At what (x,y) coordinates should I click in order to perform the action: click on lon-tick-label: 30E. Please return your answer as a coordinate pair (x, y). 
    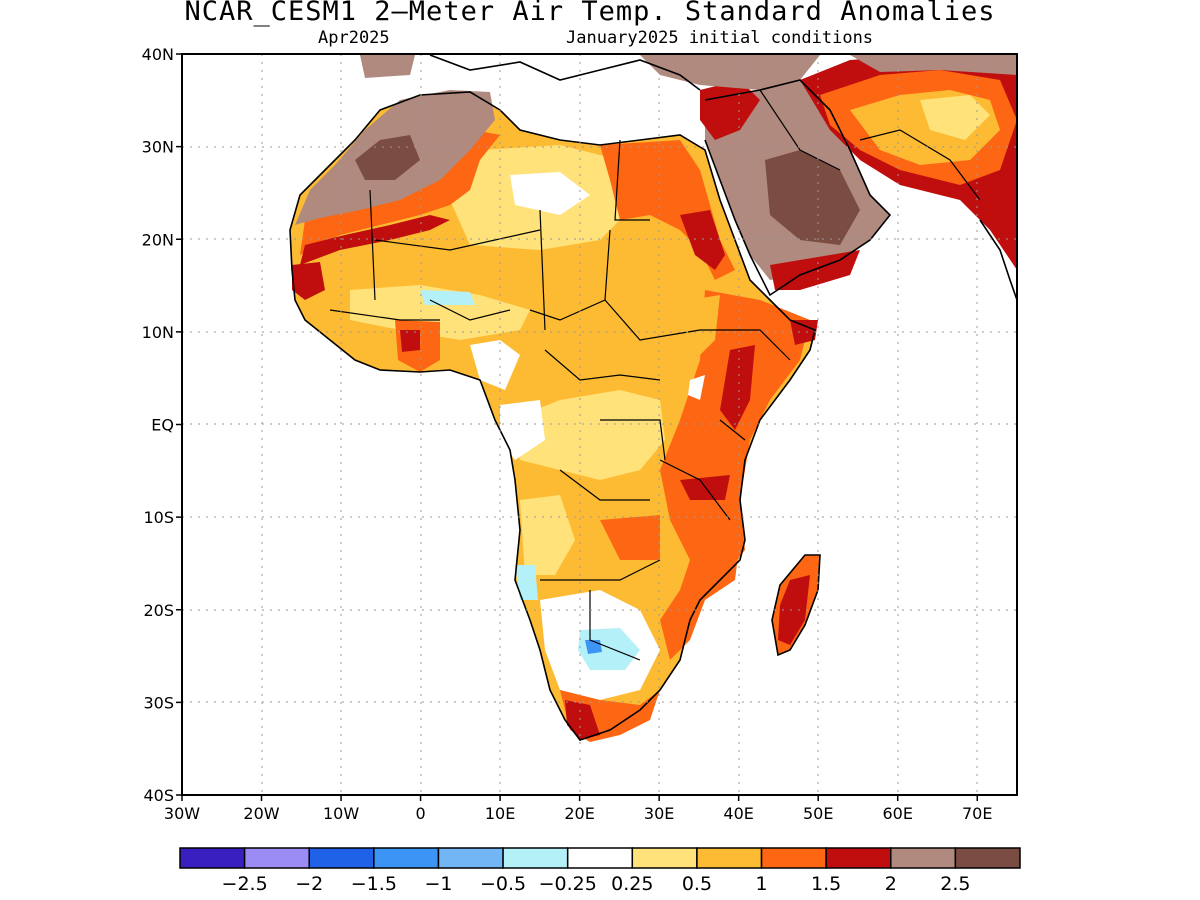
    Looking at the image, I should click on (659, 813).